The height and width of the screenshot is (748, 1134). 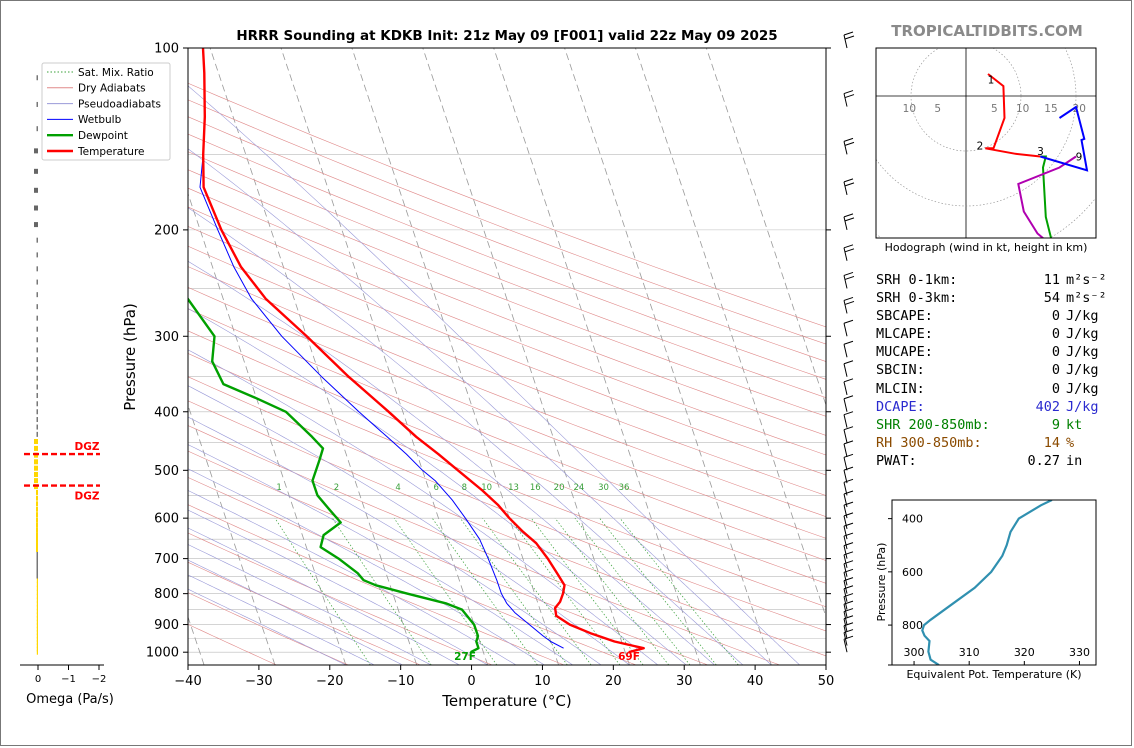 What do you see at coordinates (912, 519) in the screenshot?
I see `theta-e-y-tick-label: 400` at bounding box center [912, 519].